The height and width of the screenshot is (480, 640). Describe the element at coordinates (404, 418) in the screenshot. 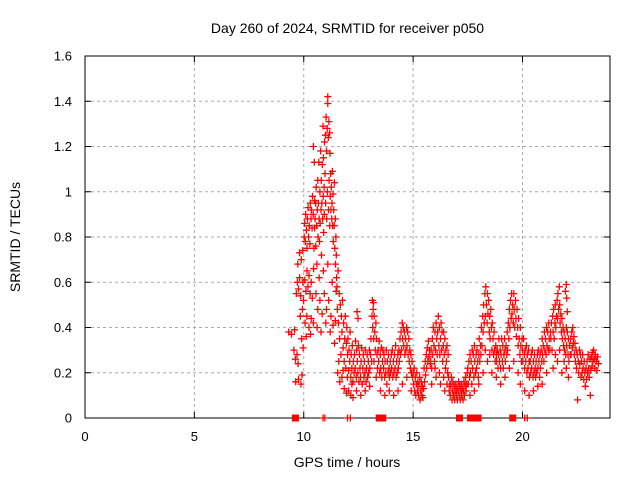

I see `scatter-series-flagged-events` at that location.